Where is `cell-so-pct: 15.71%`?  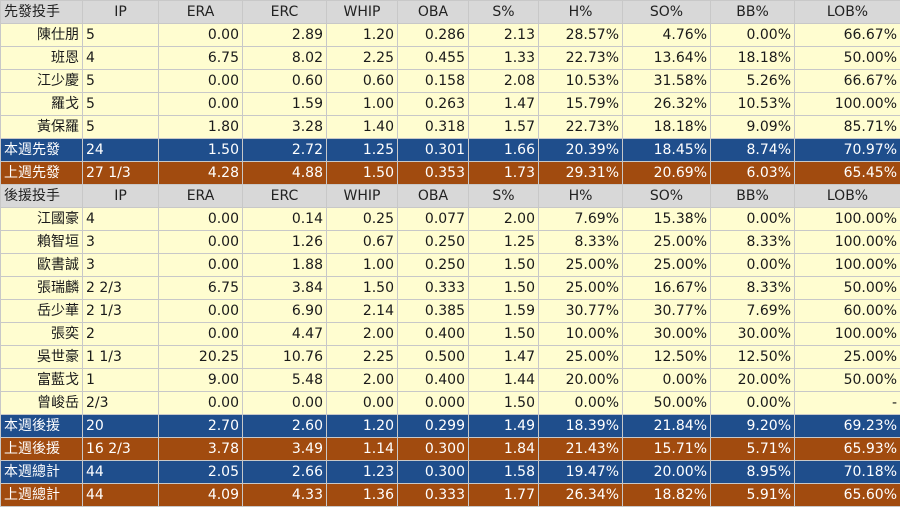 cell-so-pct: 15.71% is located at coordinates (666, 449).